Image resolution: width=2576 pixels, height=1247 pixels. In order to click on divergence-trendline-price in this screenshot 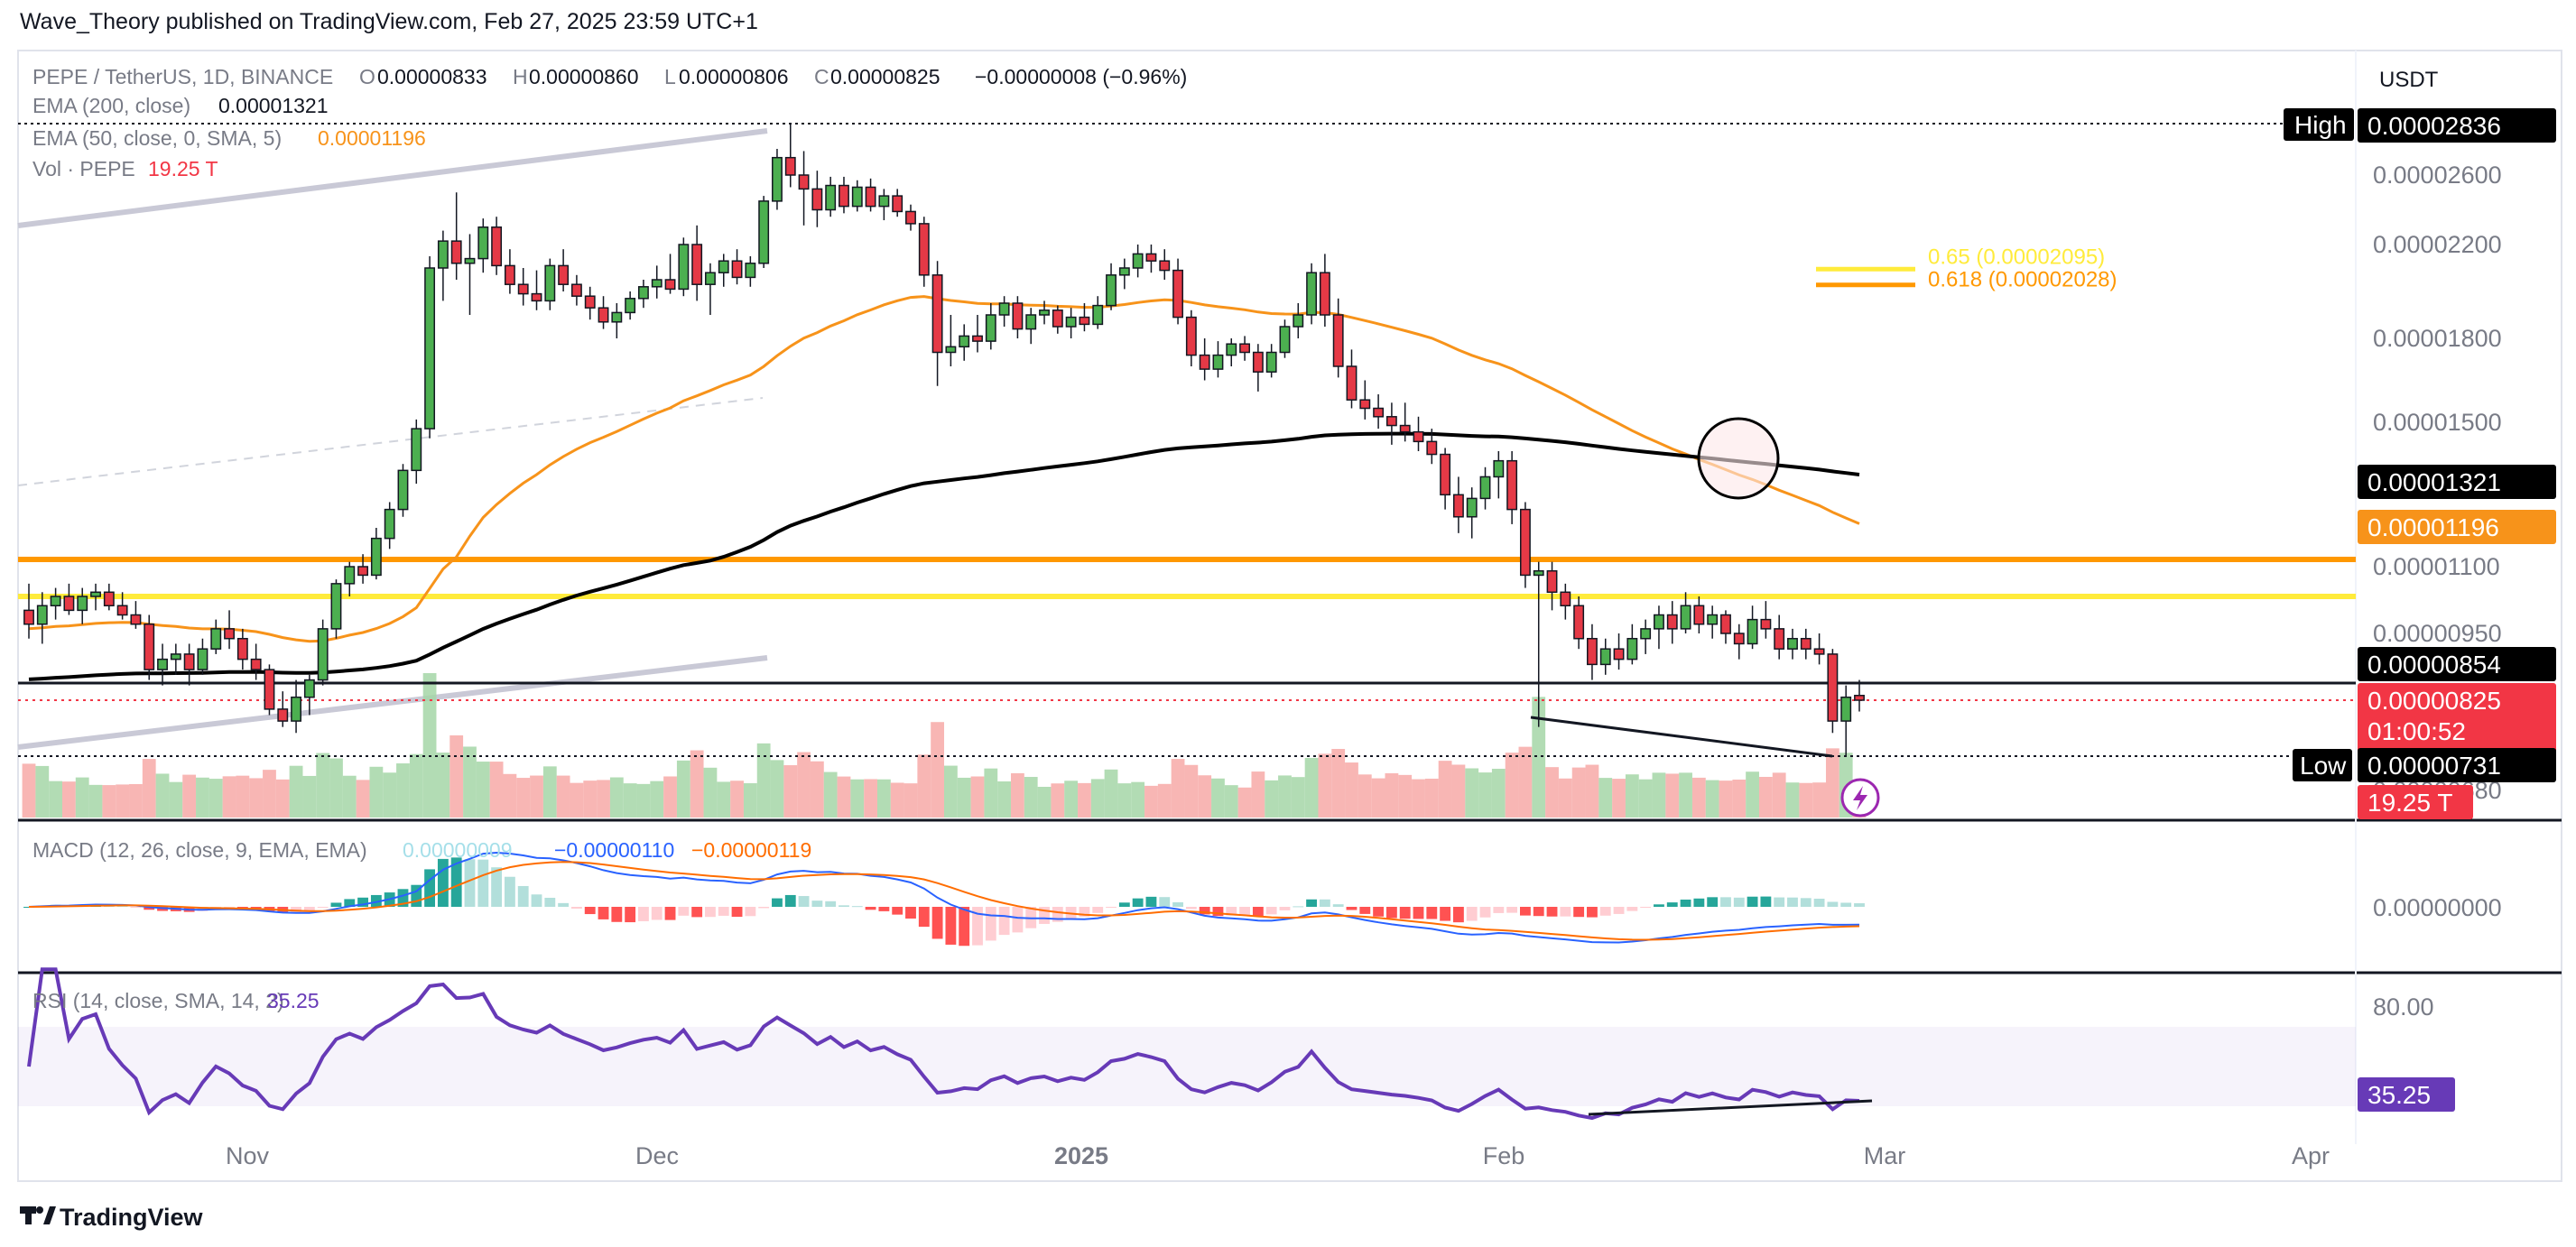, I will do `click(1681, 737)`.